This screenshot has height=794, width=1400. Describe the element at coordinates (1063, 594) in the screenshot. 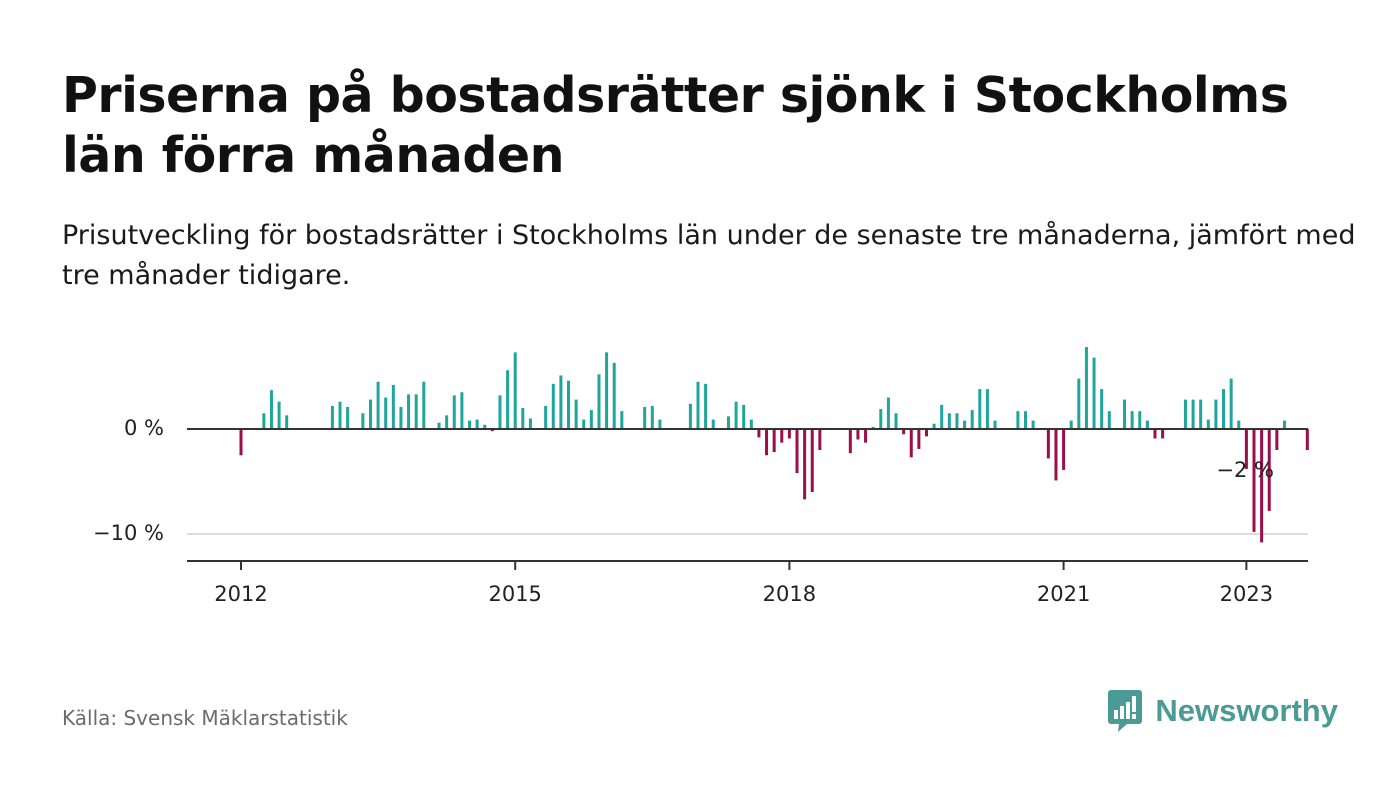

I see `x-tick-label: 2021` at that location.